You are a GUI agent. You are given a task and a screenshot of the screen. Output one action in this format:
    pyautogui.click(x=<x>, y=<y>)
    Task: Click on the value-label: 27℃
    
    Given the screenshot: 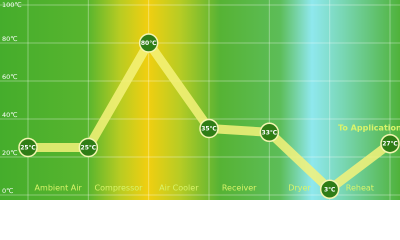 What is the action you would take?
    pyautogui.click(x=390, y=144)
    